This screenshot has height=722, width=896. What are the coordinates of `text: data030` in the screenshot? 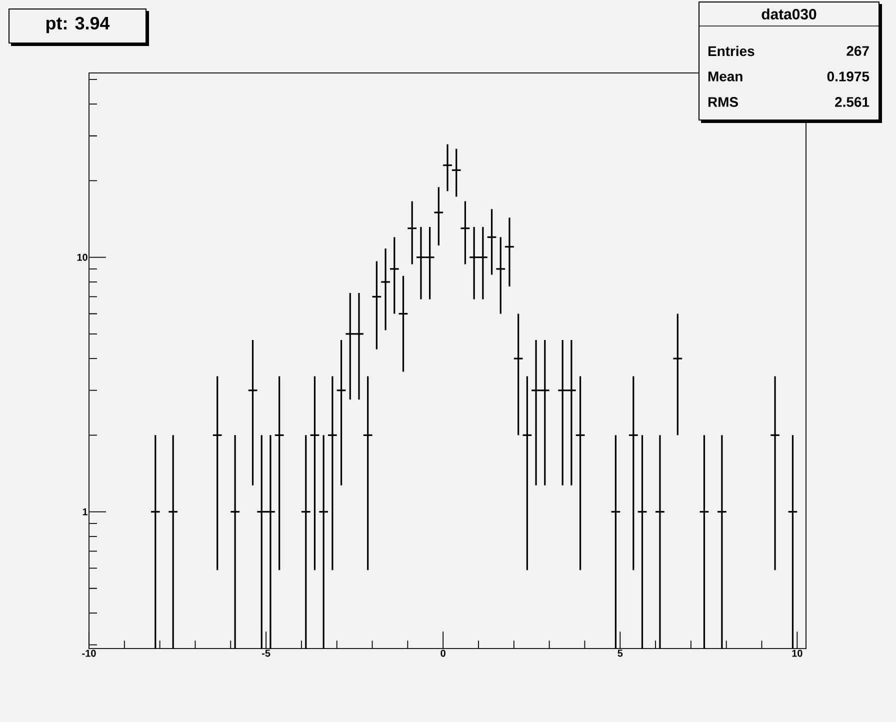 It's located at (789, 14).